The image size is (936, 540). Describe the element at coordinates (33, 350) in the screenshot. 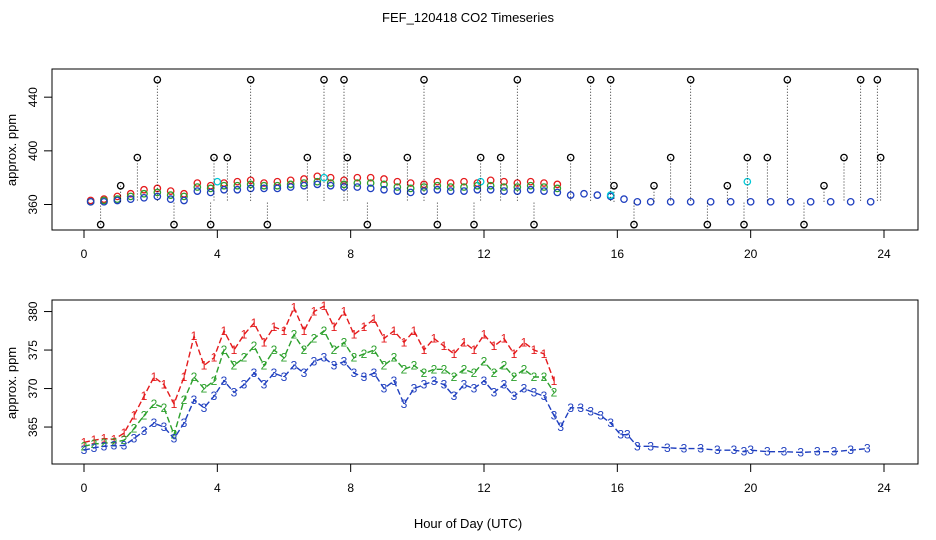

I see `bottom-y-tick-label: 375` at that location.